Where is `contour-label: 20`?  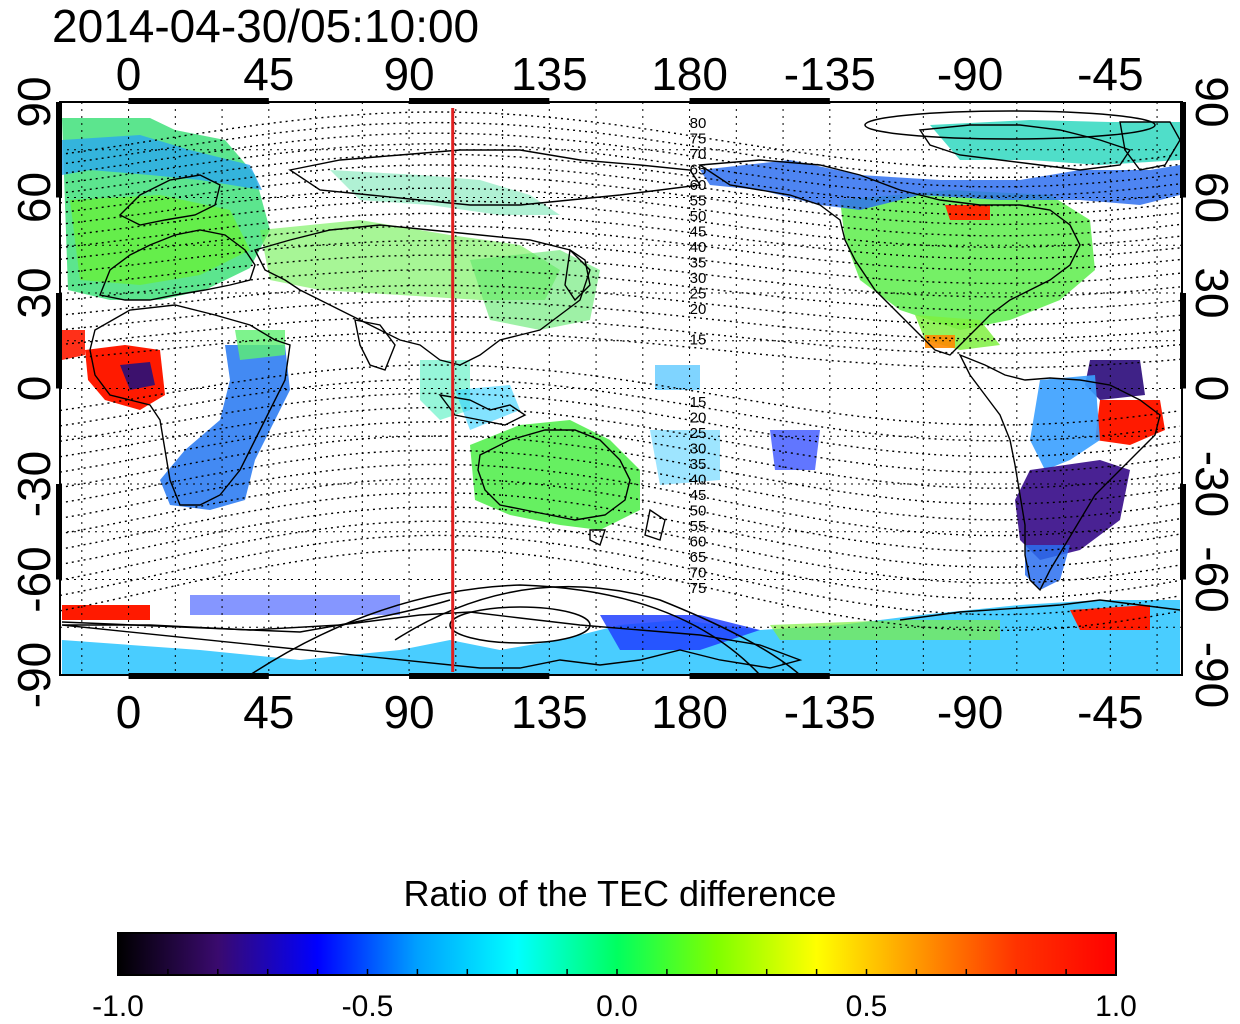
contour-label: 20 is located at coordinates (698, 418).